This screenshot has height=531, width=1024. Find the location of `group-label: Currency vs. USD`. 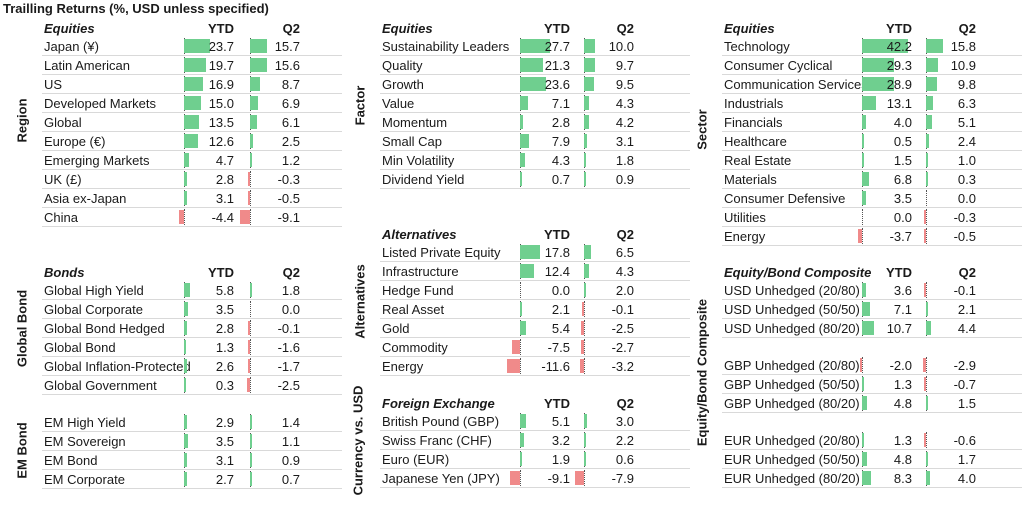

group-label: Currency vs. USD is located at coordinates (358, 440).